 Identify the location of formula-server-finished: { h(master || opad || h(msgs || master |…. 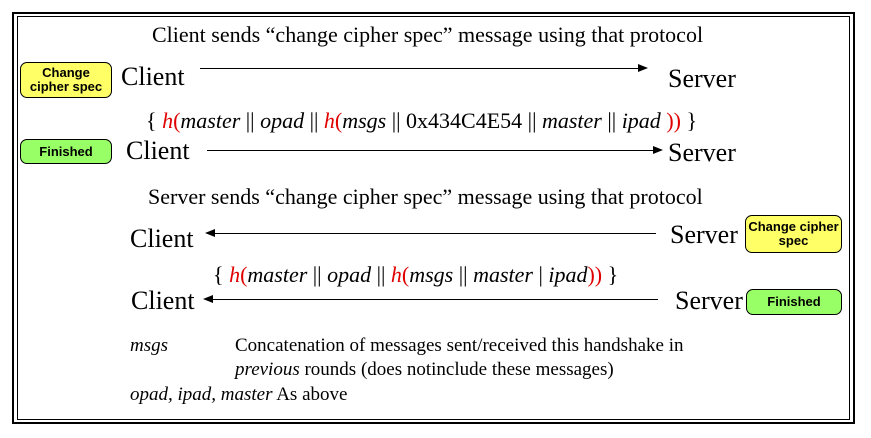
(416, 274).